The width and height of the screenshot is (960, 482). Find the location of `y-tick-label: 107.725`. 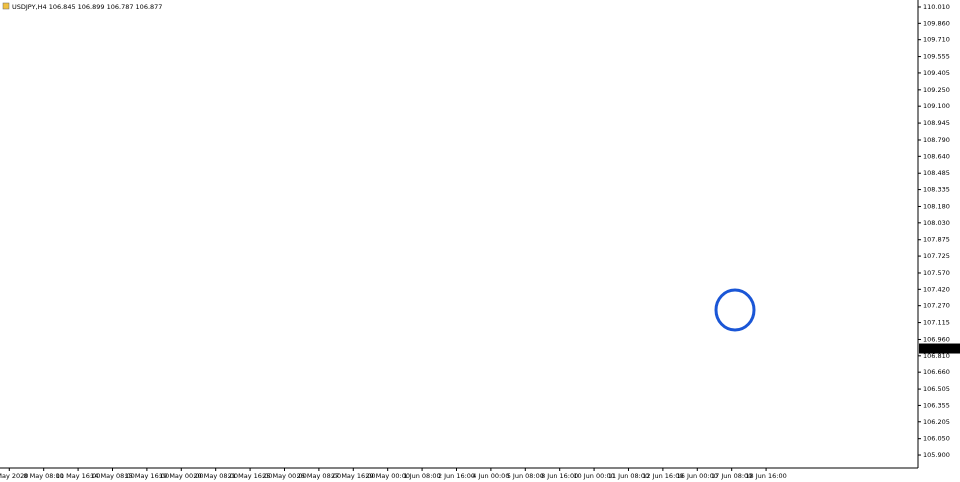

y-tick-label: 107.725 is located at coordinates (936, 256).